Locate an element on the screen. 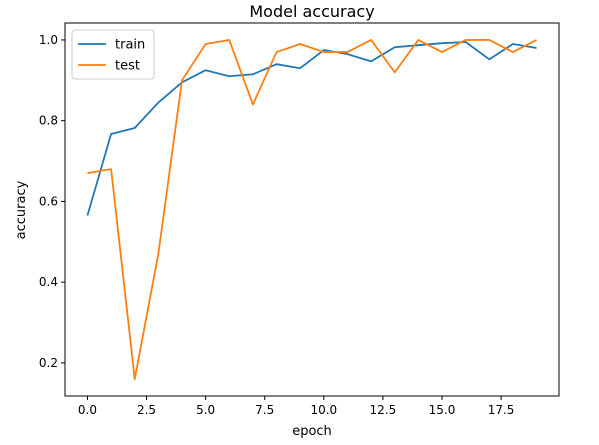  x-axis-label: epoch is located at coordinates (312, 431).